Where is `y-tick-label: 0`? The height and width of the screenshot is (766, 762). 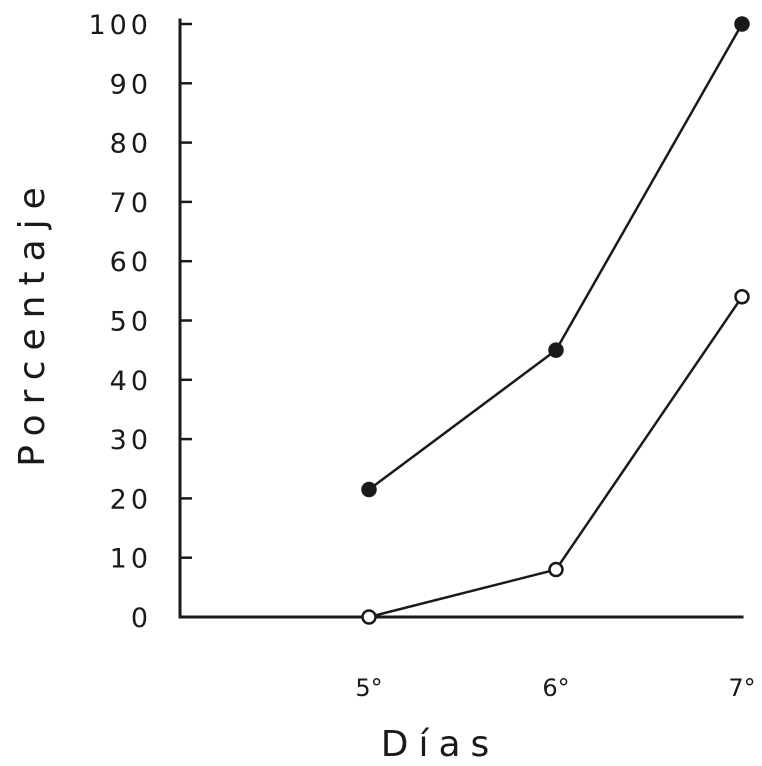
y-tick-label: 0 is located at coordinates (141, 618).